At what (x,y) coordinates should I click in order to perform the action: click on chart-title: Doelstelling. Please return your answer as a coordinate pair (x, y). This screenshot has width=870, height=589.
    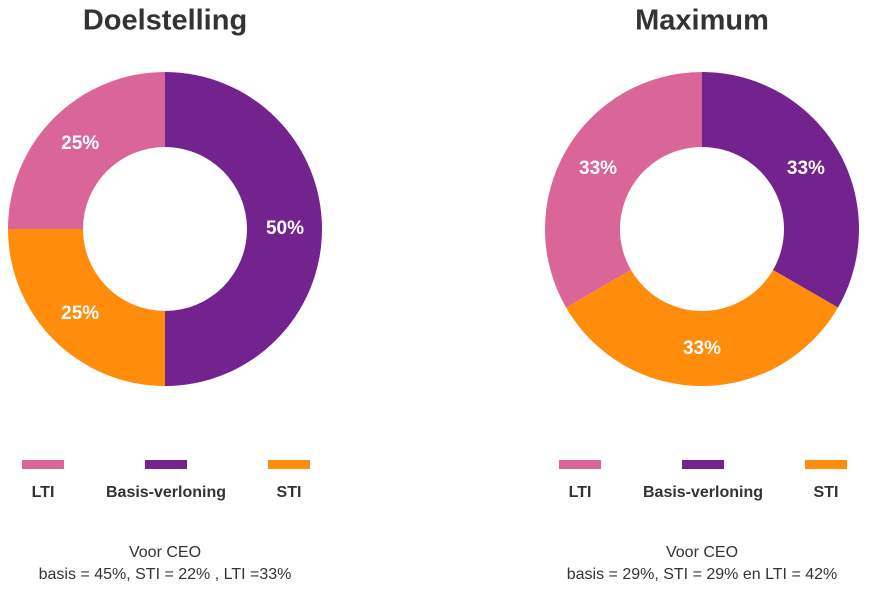
    Looking at the image, I should click on (165, 21).